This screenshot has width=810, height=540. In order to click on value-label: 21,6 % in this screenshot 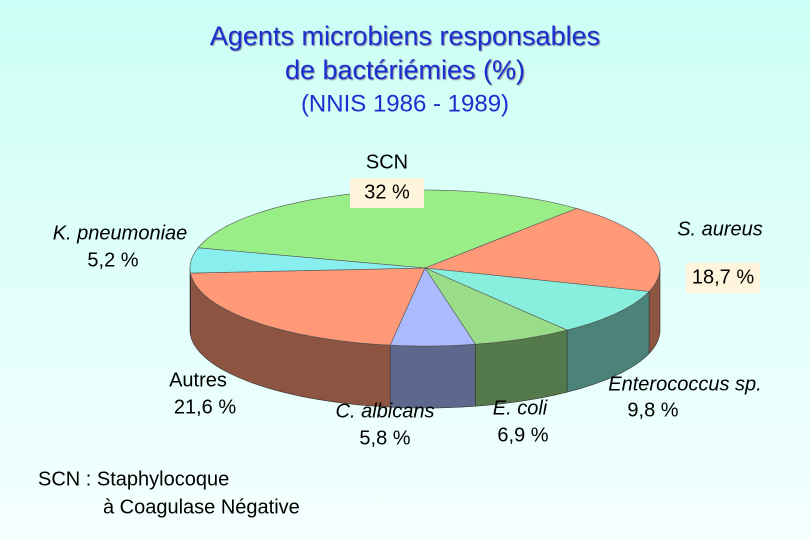, I will do `click(205, 407)`.